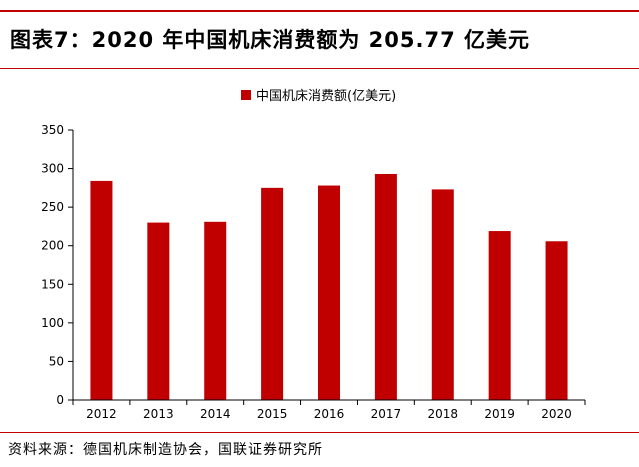 The width and height of the screenshot is (639, 467). I want to click on y-tick-label: 350, so click(52, 130).